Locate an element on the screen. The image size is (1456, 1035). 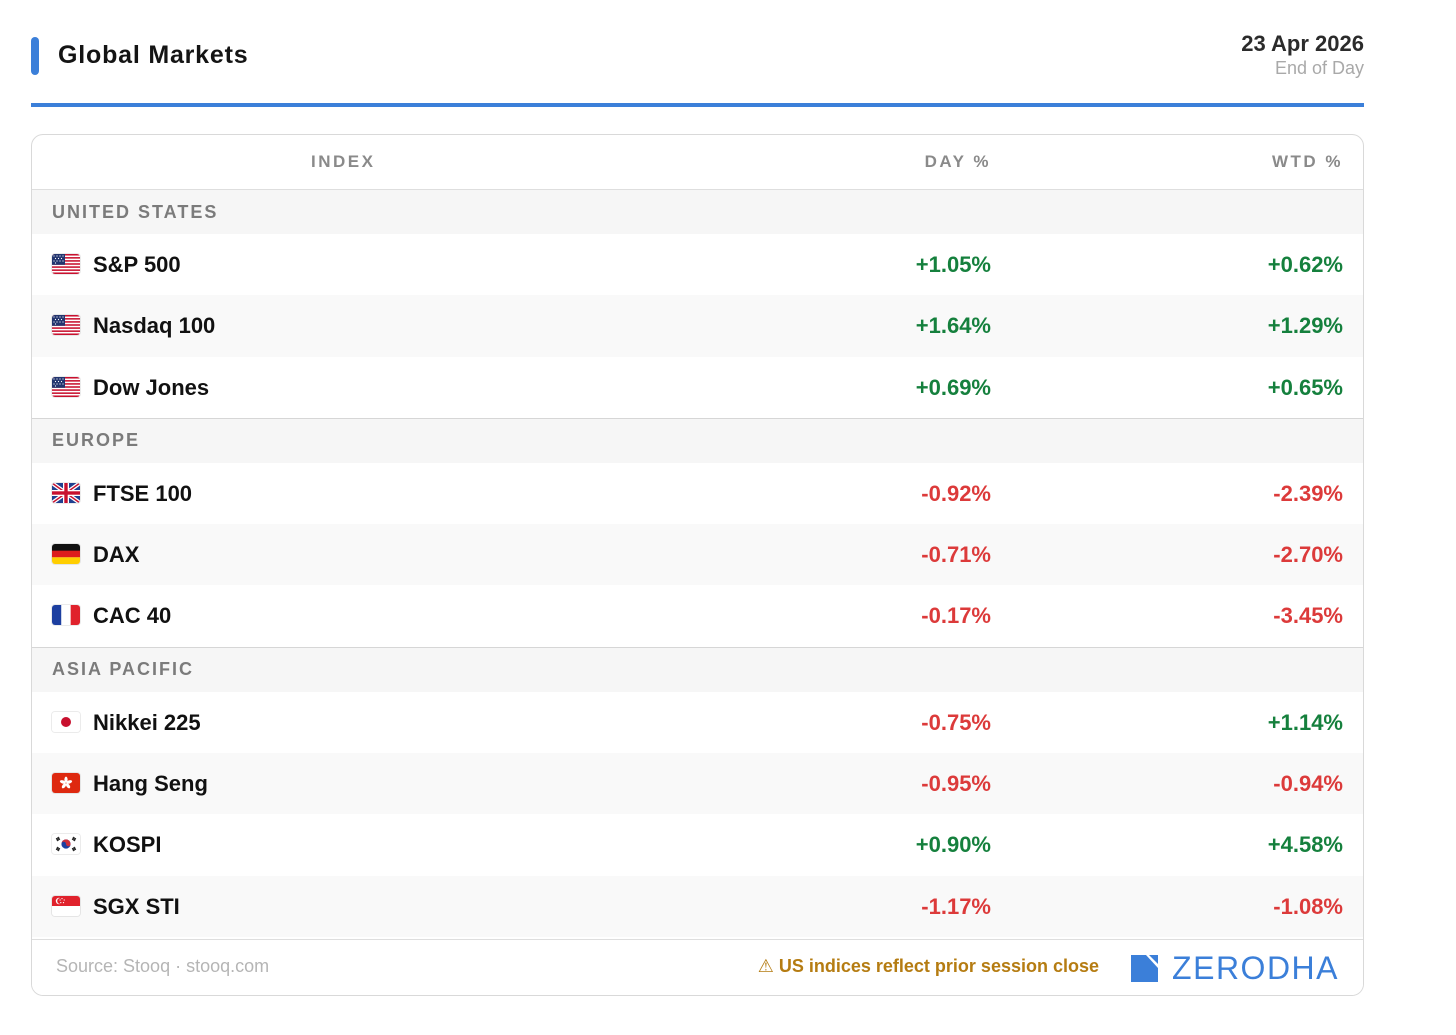
wtd-change-value: -2.70% is located at coordinates (1308, 555).